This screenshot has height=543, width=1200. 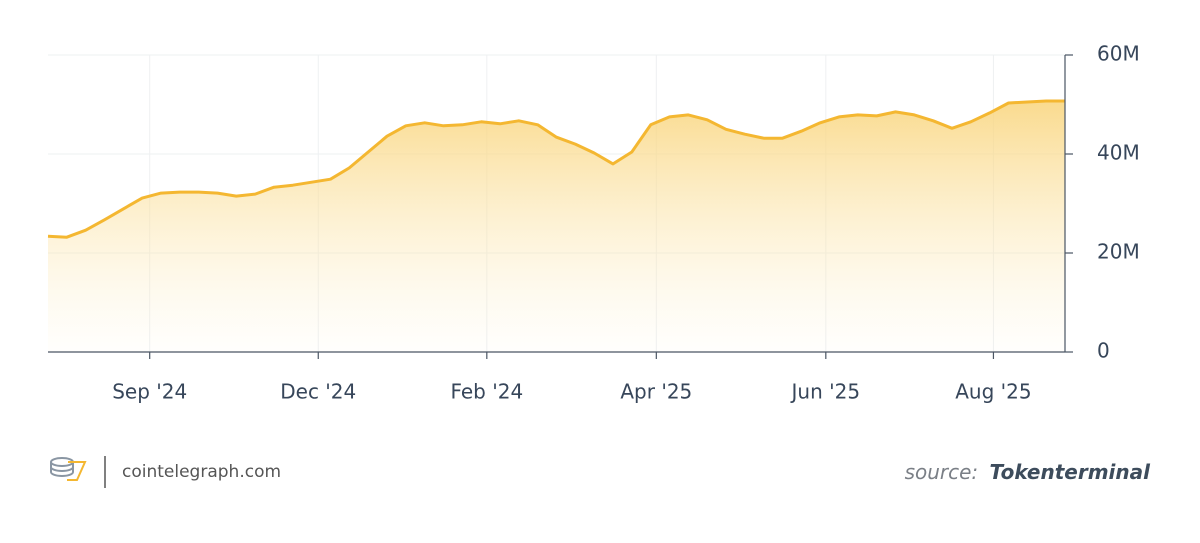 What do you see at coordinates (486, 392) in the screenshot?
I see `x-tick-label: Feb '24` at bounding box center [486, 392].